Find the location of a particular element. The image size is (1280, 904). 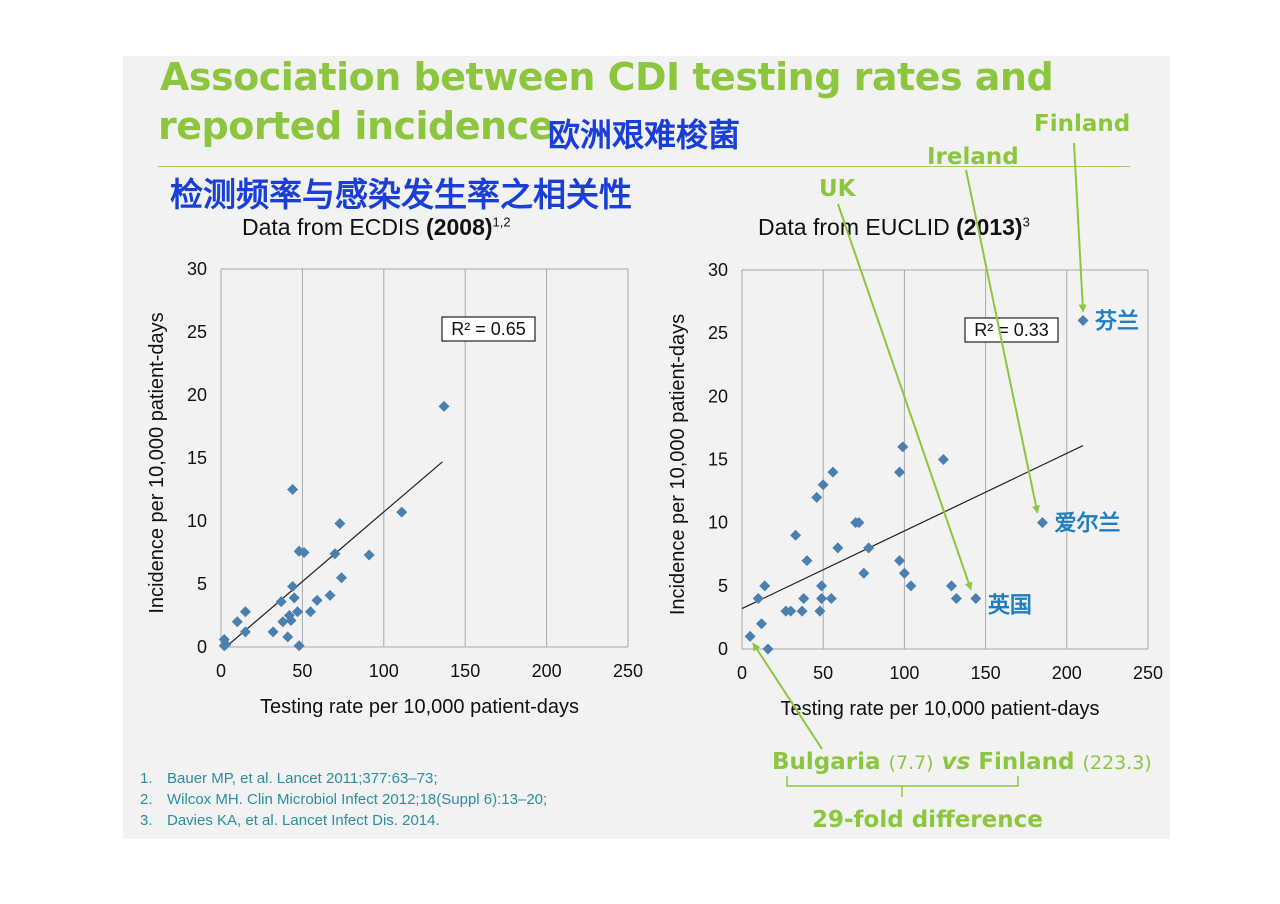

r2-box is located at coordinates (488, 329).